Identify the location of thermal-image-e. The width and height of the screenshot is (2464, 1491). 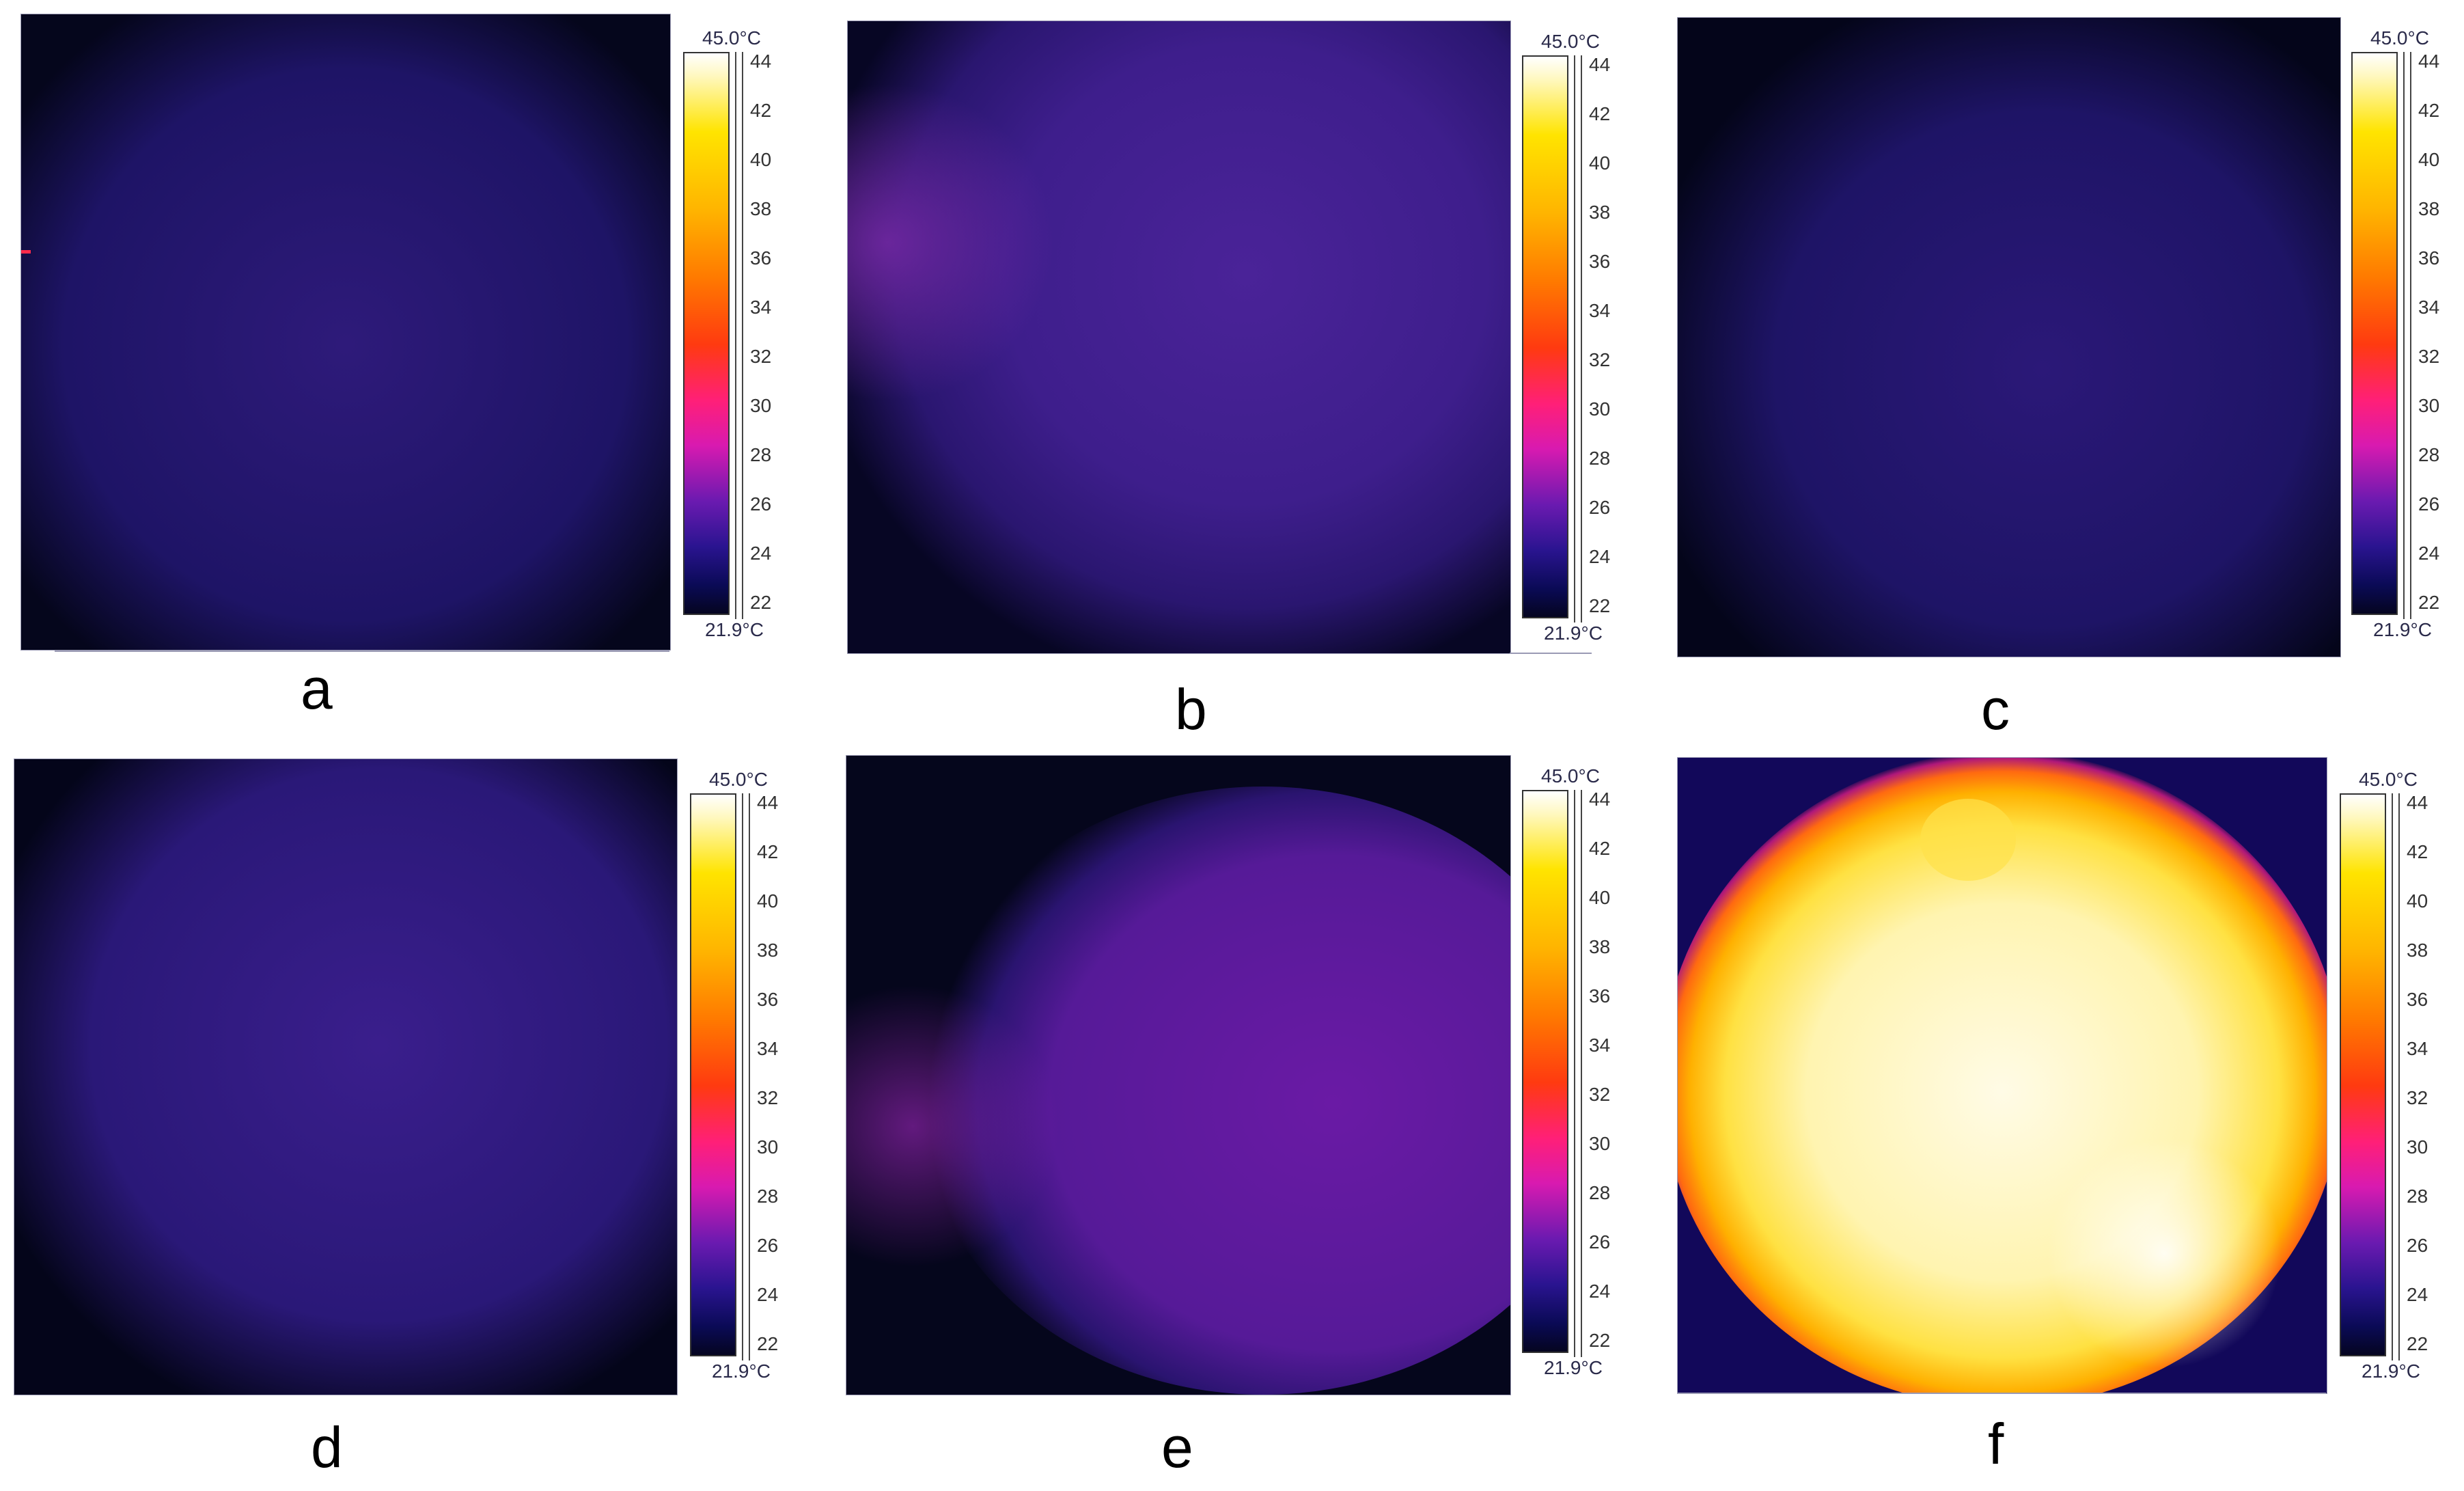
(1178, 1075).